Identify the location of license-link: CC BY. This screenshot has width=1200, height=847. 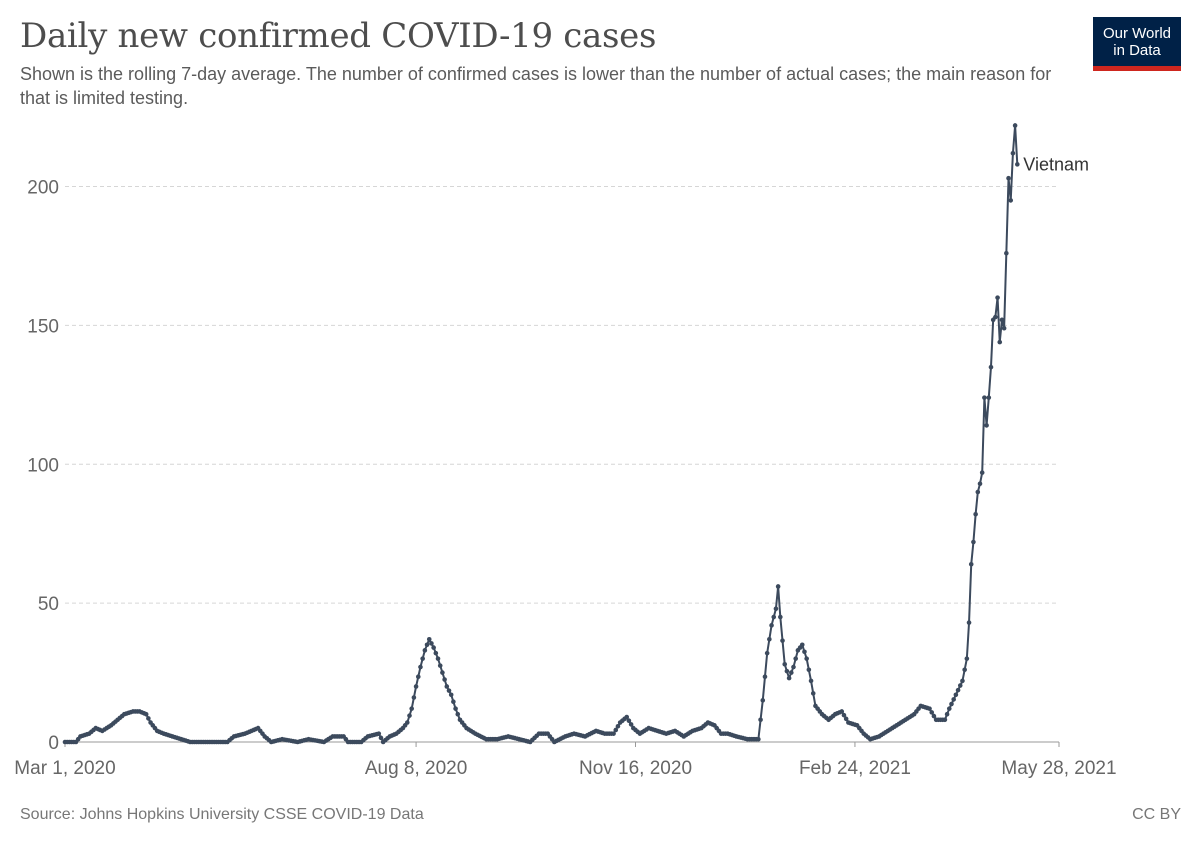
(1156, 814).